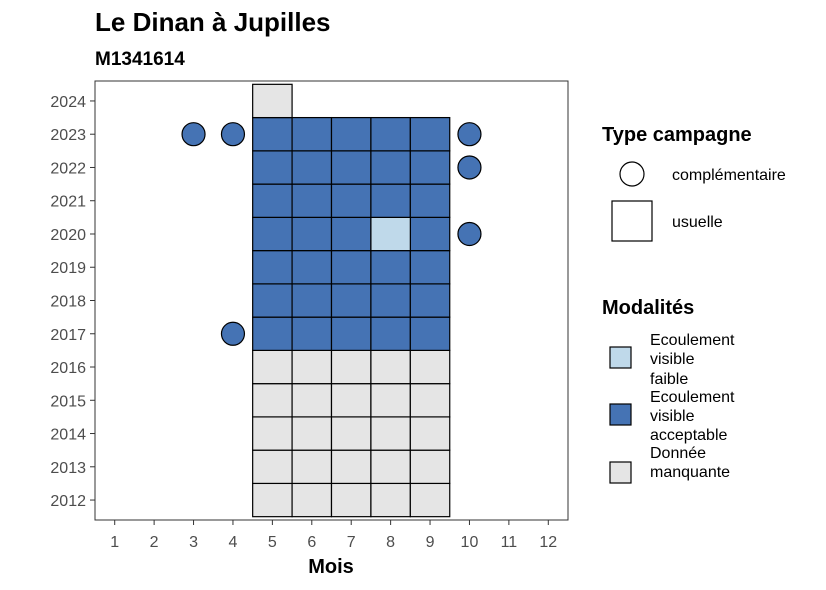 This screenshot has height=590, width=826. What do you see at coordinates (669, 379) in the screenshot?
I see `legend-label-faible-2: faible` at bounding box center [669, 379].